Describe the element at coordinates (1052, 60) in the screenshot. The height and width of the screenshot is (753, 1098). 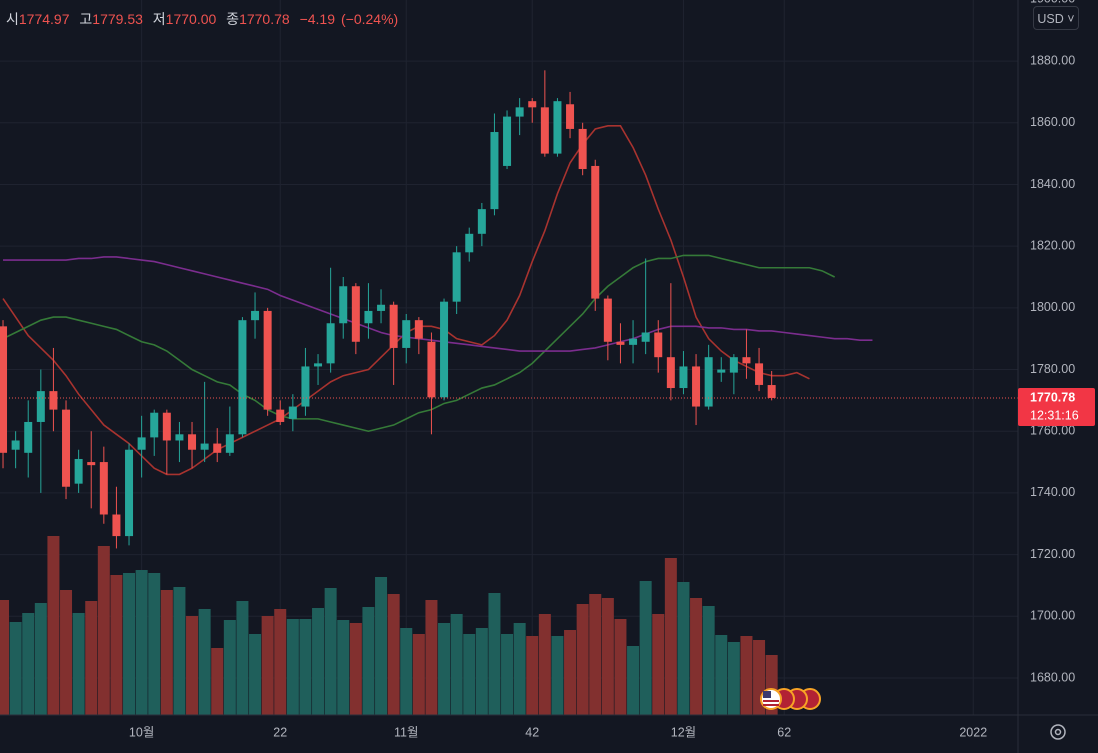
I see `y-tick-label: 1880.00` at that location.